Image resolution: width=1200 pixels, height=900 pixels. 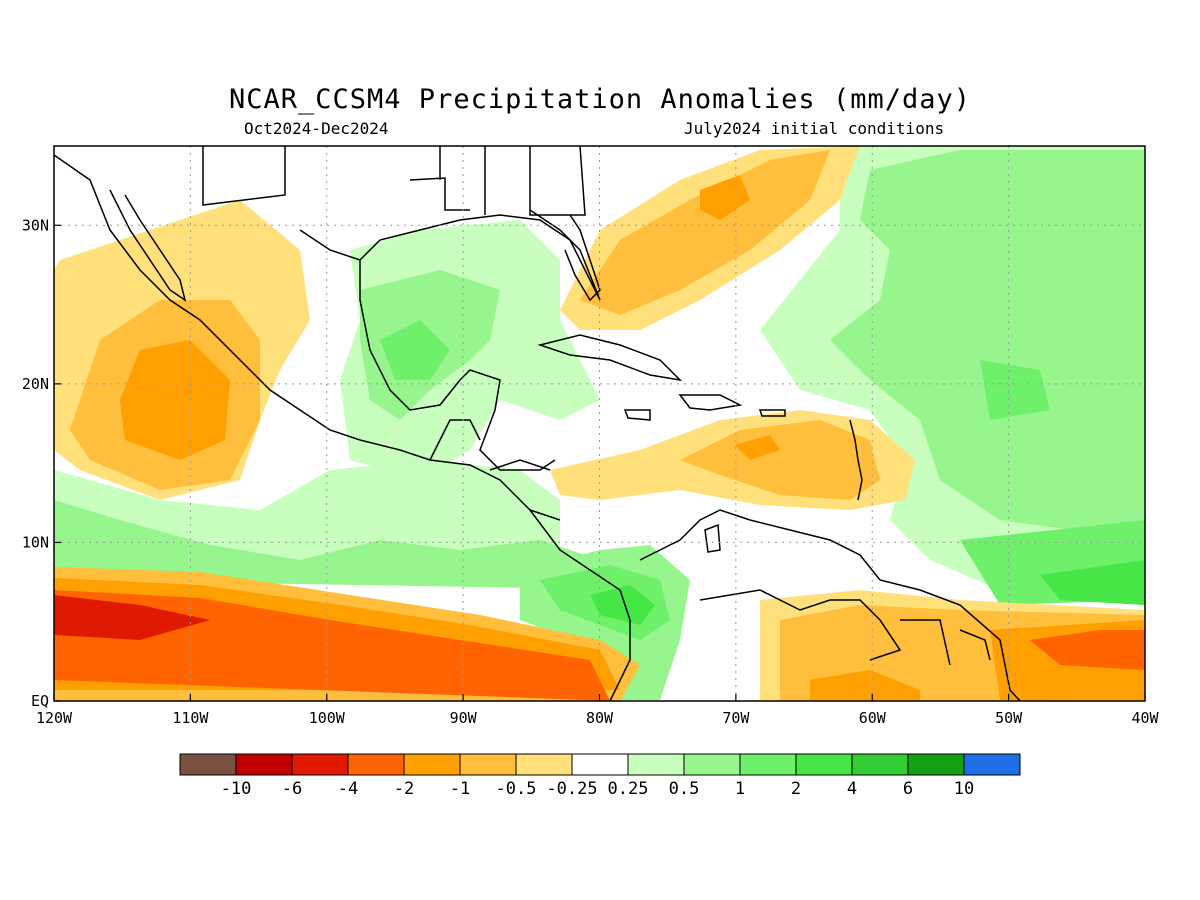 I want to click on lat-tick-label: 20N, so click(x=35, y=384).